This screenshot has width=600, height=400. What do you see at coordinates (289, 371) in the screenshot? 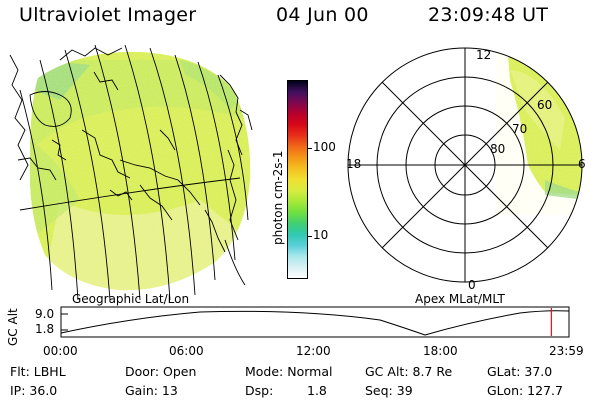
I see `mode-readout: Mode: Normal` at bounding box center [289, 371].